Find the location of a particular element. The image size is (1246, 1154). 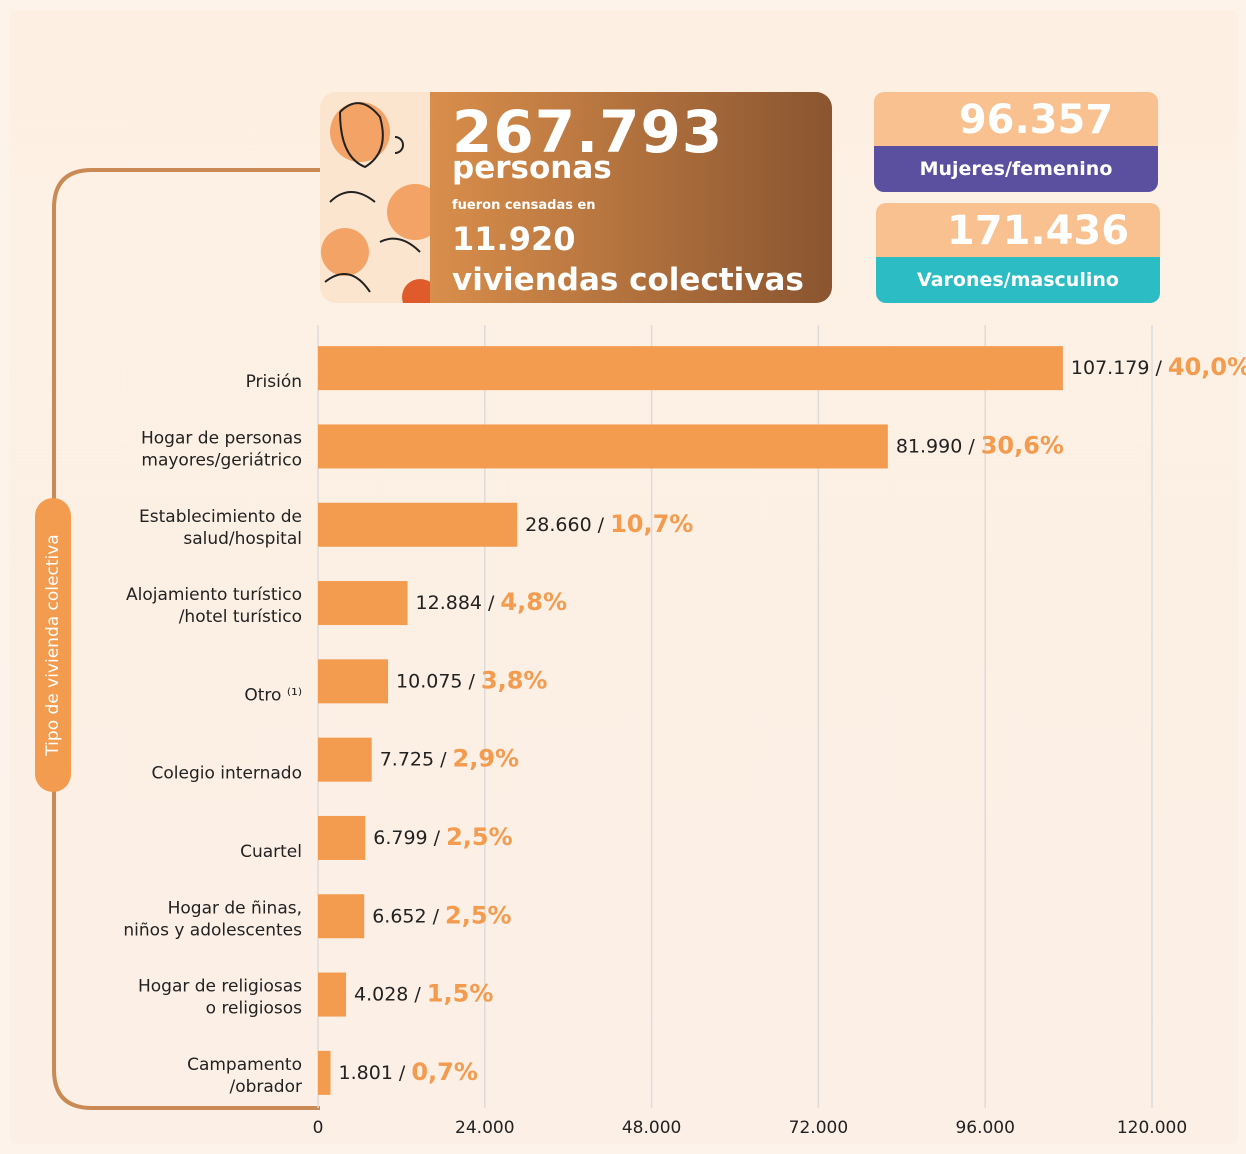

women-label: Mujeres/femenino is located at coordinates (1016, 169).